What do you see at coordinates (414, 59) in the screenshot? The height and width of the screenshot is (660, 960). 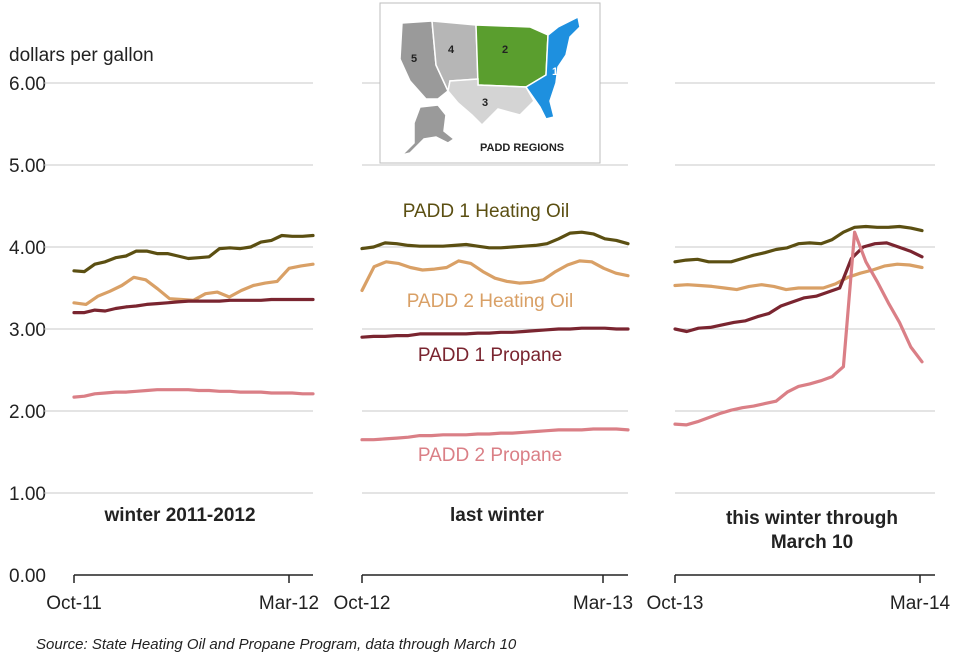 I see `map-label-5: 5` at bounding box center [414, 59].